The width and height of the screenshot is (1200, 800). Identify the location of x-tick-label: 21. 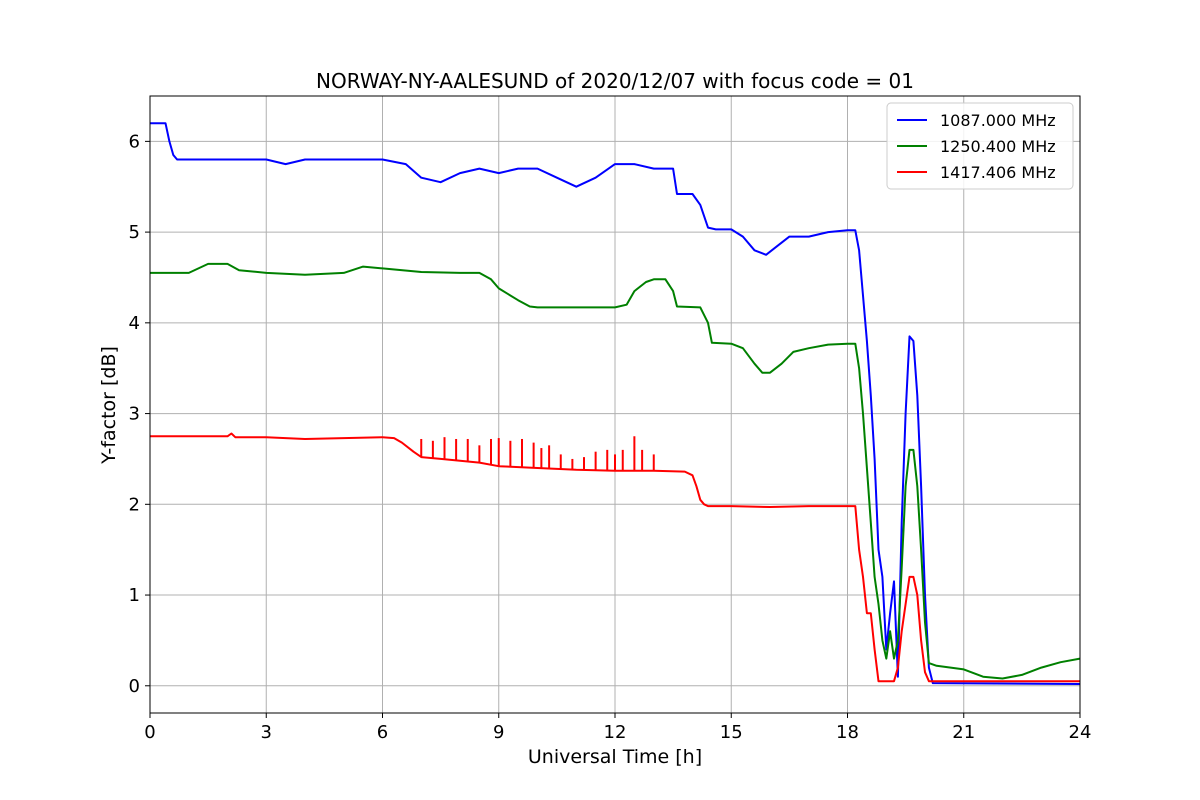
(963, 732).